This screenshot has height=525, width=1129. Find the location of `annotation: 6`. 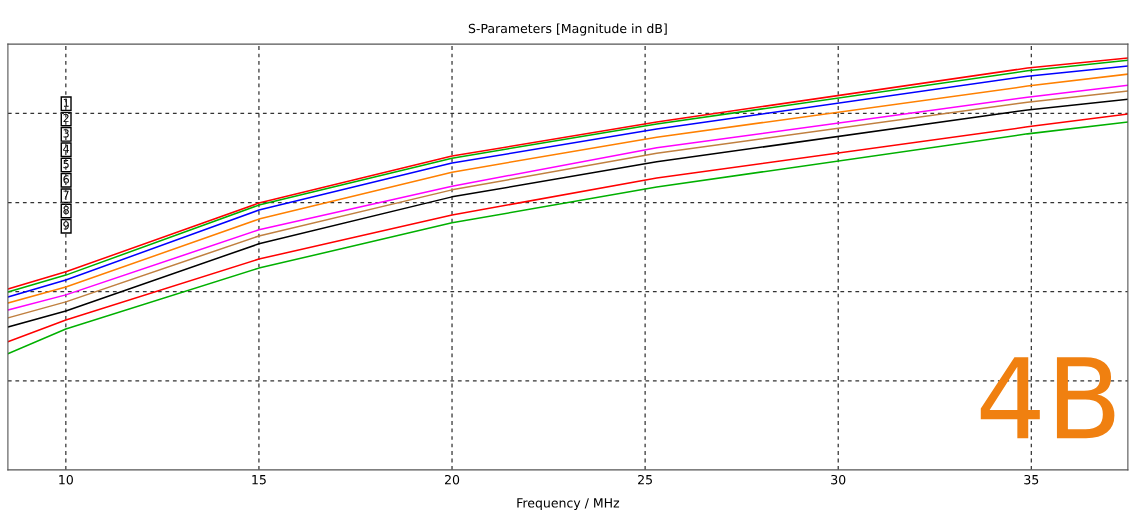

annotation: 6 is located at coordinates (66, 179).